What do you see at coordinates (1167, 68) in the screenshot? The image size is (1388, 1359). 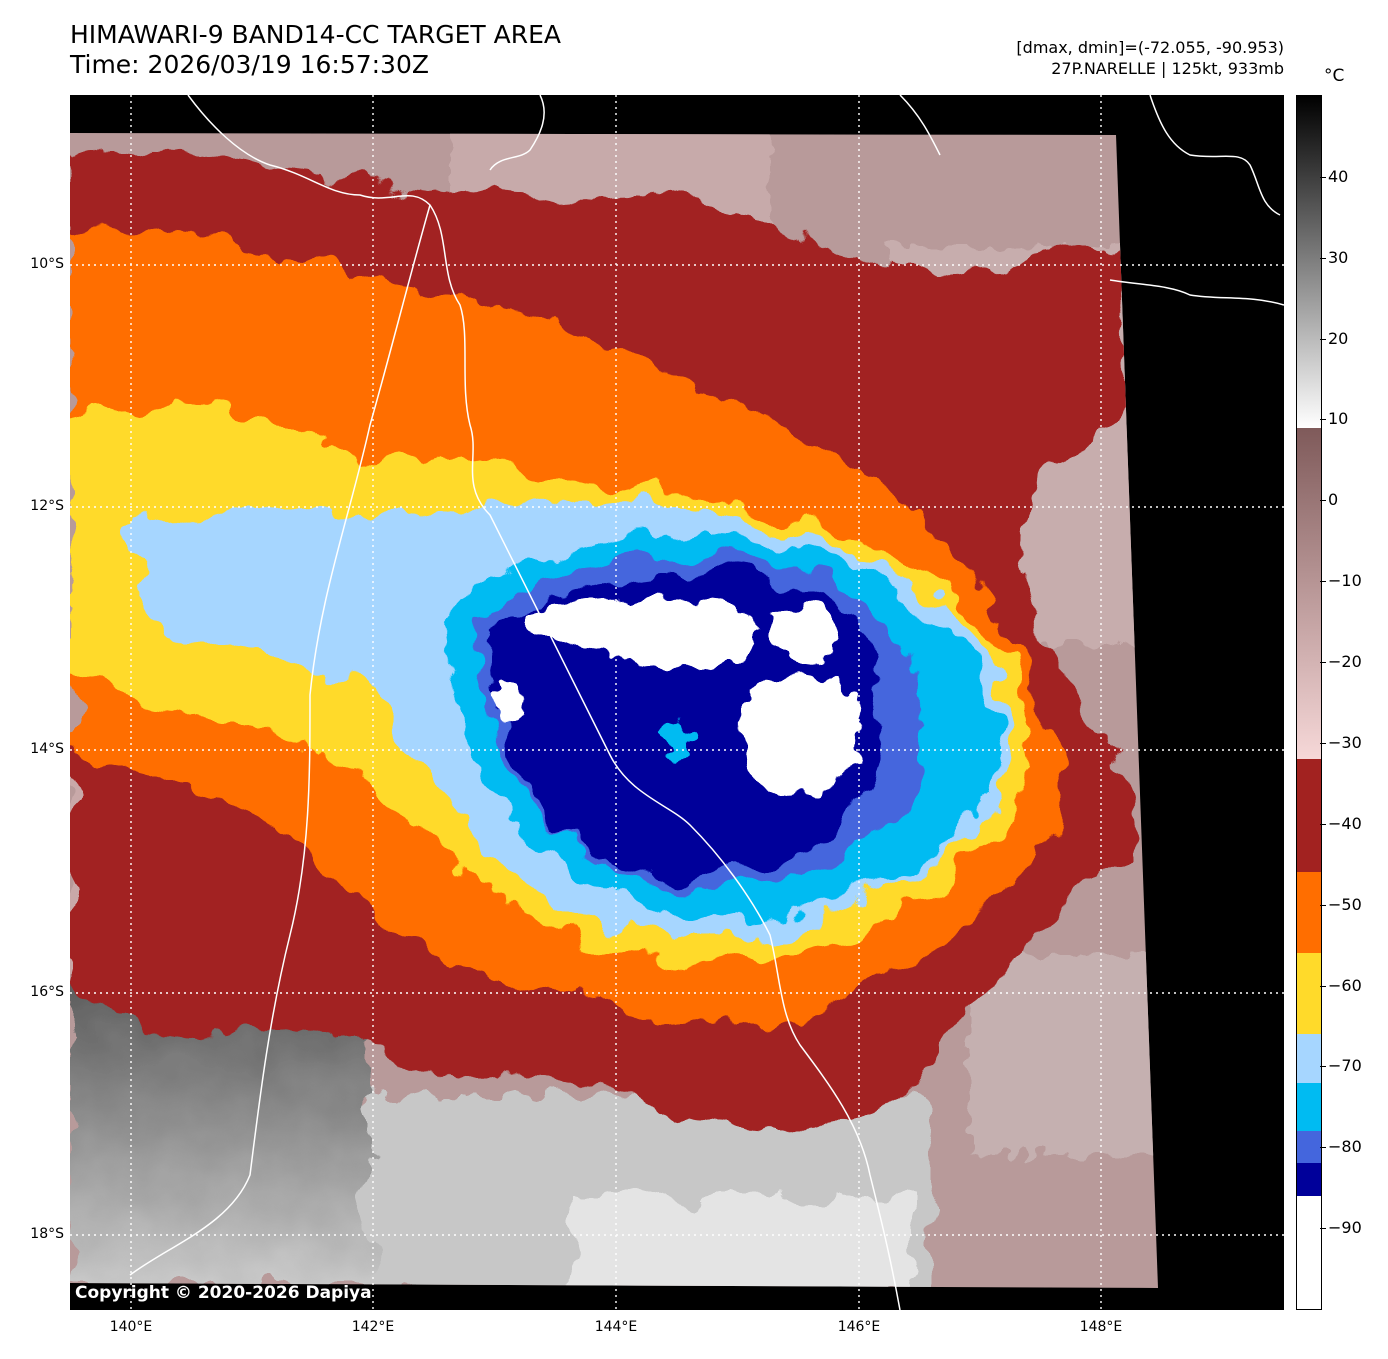 I see `storm-info: 27P.NARELLE | 125kt, 933mb` at bounding box center [1167, 68].